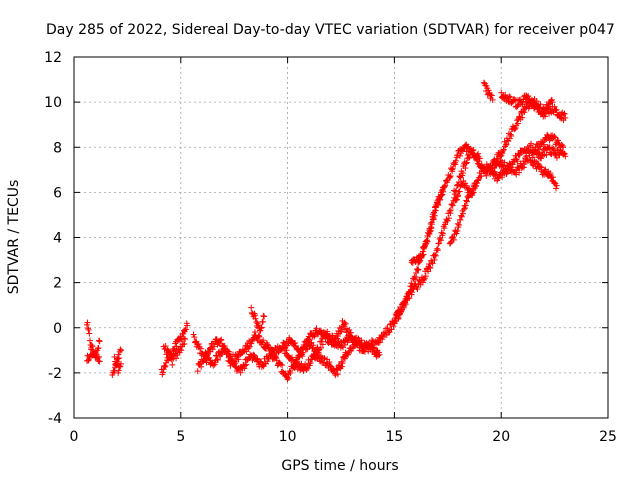 The height and width of the screenshot is (480, 640). Describe the element at coordinates (57, 329) in the screenshot. I see `y-tick-label: 0` at that location.